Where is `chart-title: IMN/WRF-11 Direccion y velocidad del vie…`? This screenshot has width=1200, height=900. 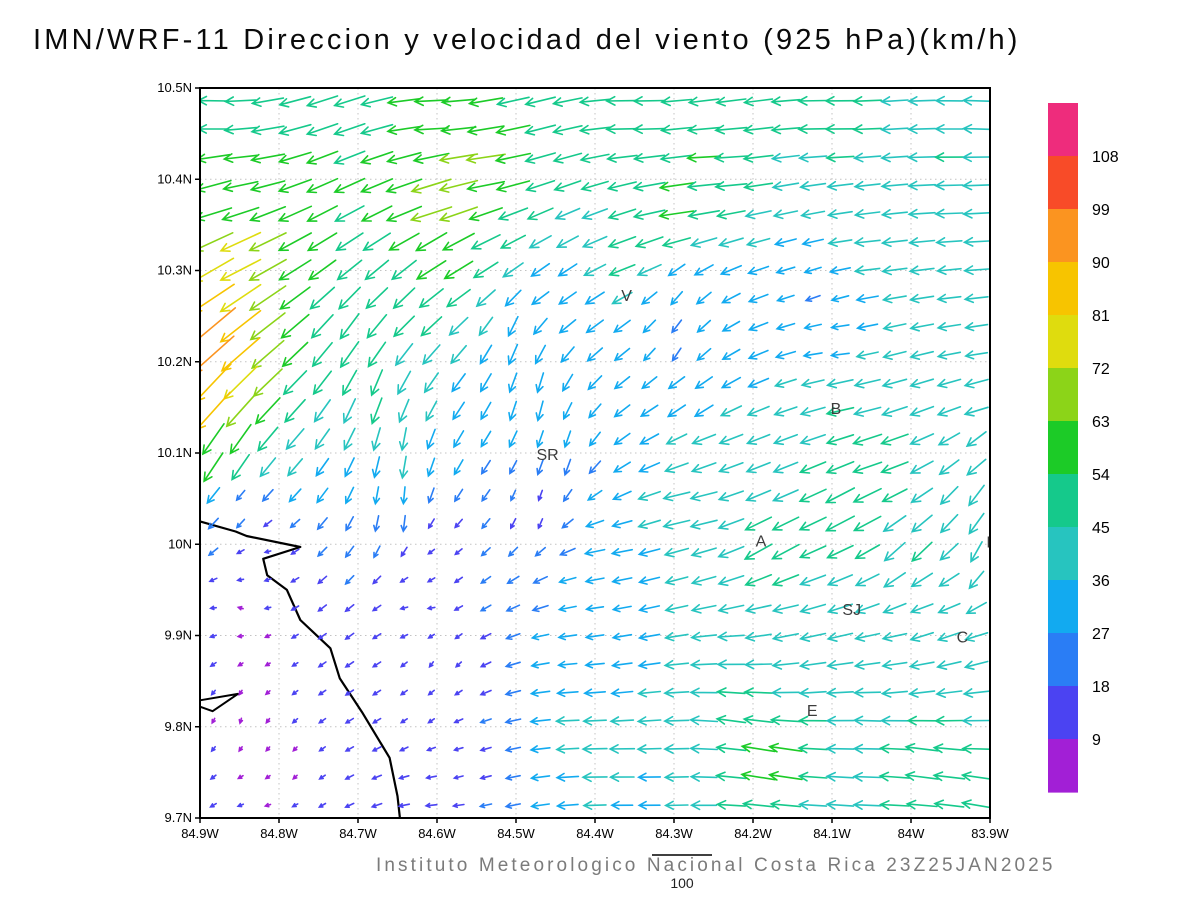 chart-title: IMN/WRF-11 Direccion y velocidad del vie… is located at coordinates (527, 40).